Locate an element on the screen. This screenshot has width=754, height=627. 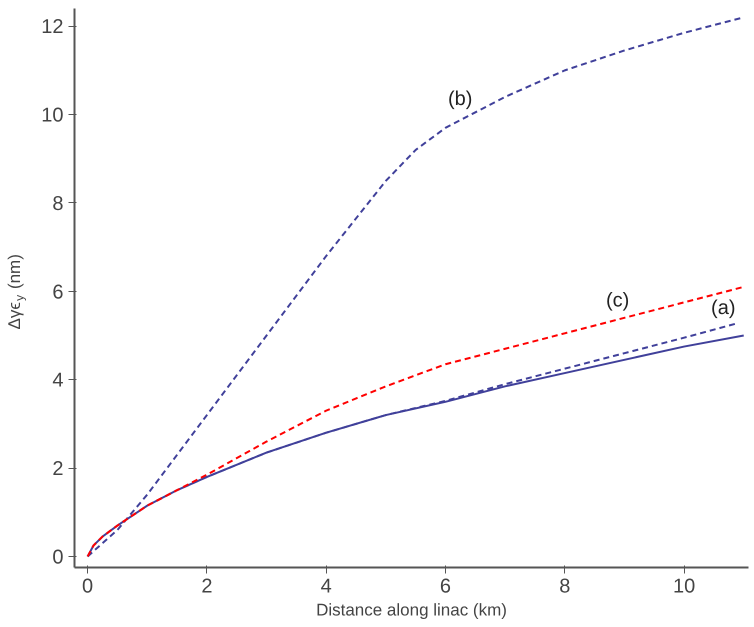
y-axis-title: Δγϵy (nm) is located at coordinates (15, 292).